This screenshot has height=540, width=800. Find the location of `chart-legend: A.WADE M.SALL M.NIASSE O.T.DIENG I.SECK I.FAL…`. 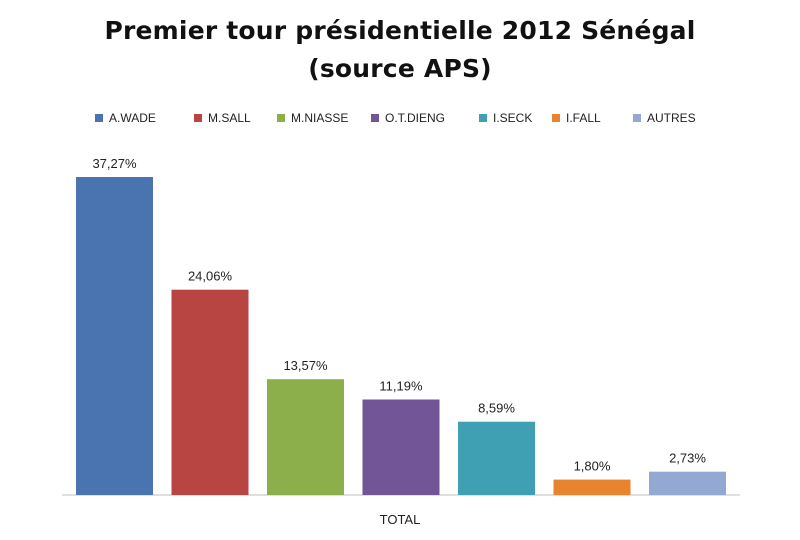

chart-legend: A.WADE M.SALL M.NIASSE O.T.DIENG I.SECK I.FAL… is located at coordinates (400, 118).